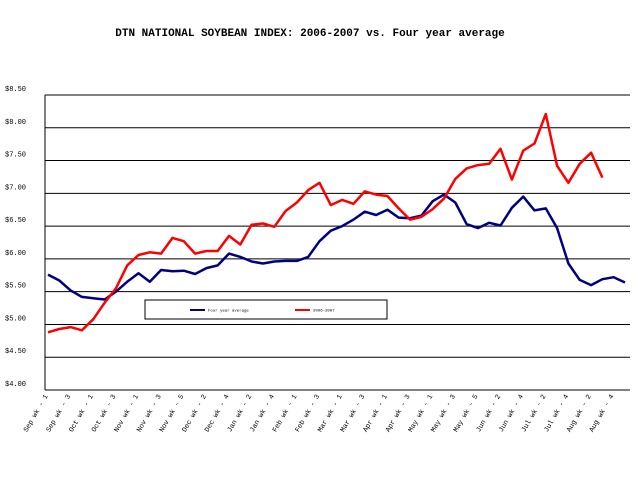  I want to click on legend-label: 2006-2007, so click(324, 312).